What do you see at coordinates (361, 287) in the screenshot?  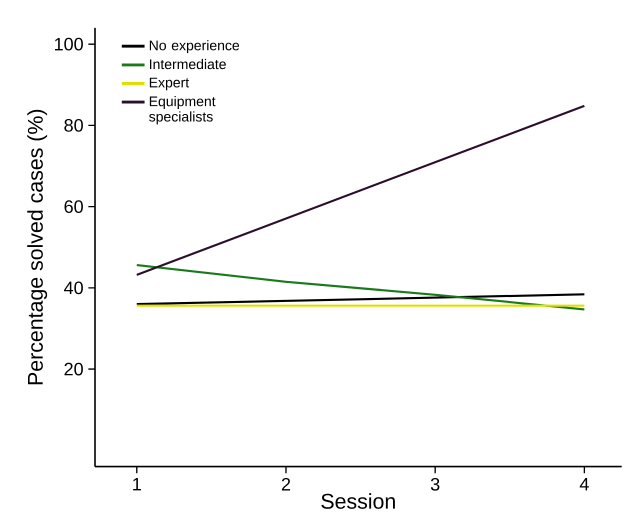 I see `line-series` at bounding box center [361, 287].